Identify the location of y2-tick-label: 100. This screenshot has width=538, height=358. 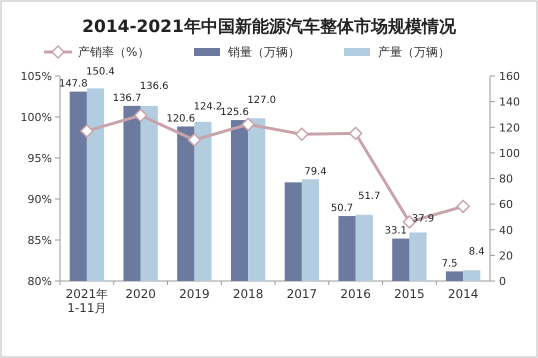
(509, 153).